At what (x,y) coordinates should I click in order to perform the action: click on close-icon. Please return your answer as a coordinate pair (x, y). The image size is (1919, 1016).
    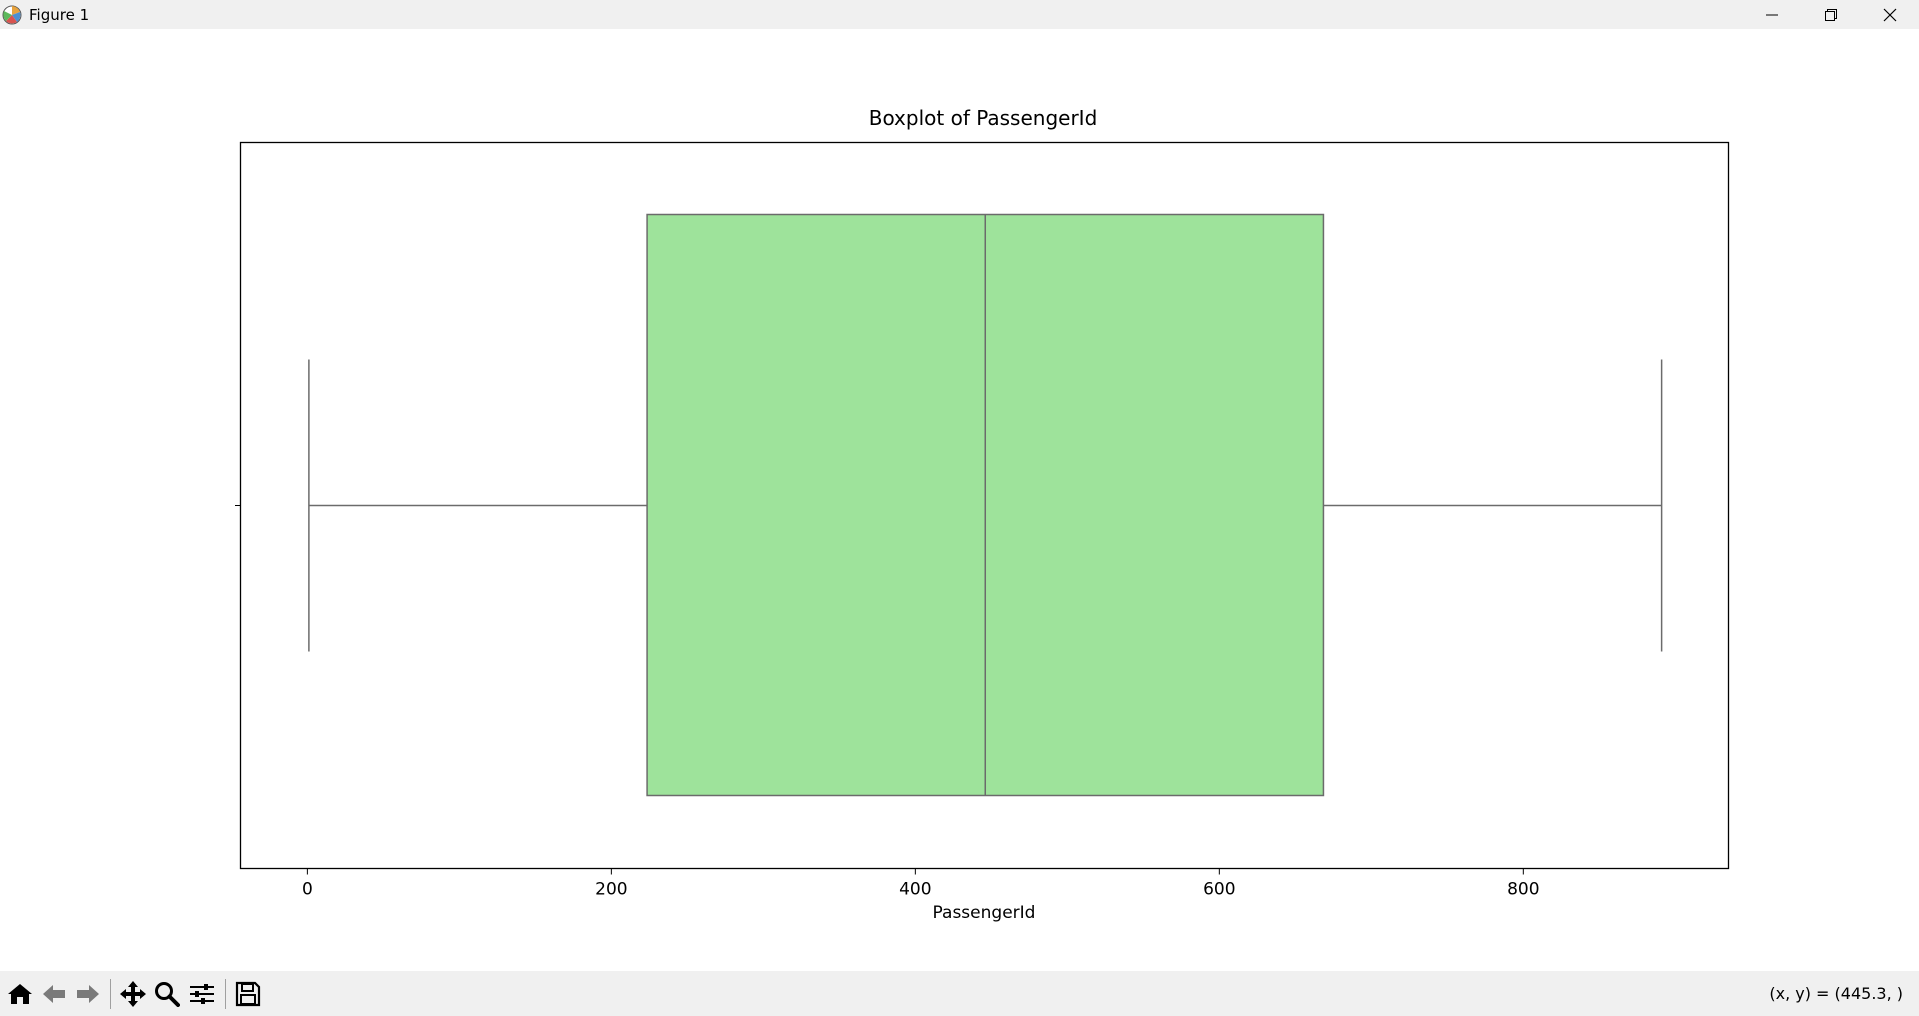
    Looking at the image, I should click on (1889, 14).